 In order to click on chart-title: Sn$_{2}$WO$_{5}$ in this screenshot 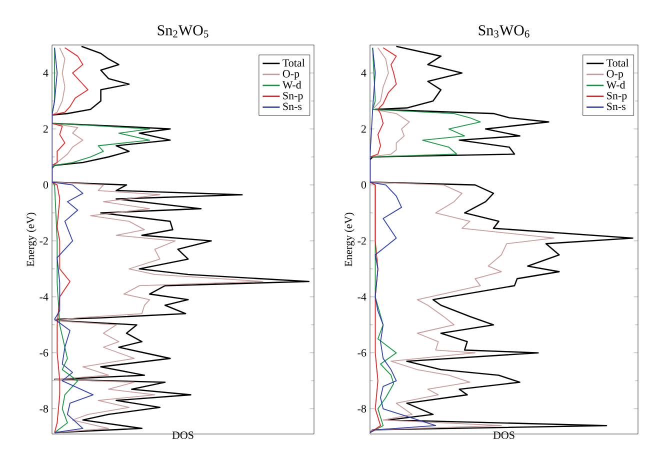, I will do `click(183, 31)`.